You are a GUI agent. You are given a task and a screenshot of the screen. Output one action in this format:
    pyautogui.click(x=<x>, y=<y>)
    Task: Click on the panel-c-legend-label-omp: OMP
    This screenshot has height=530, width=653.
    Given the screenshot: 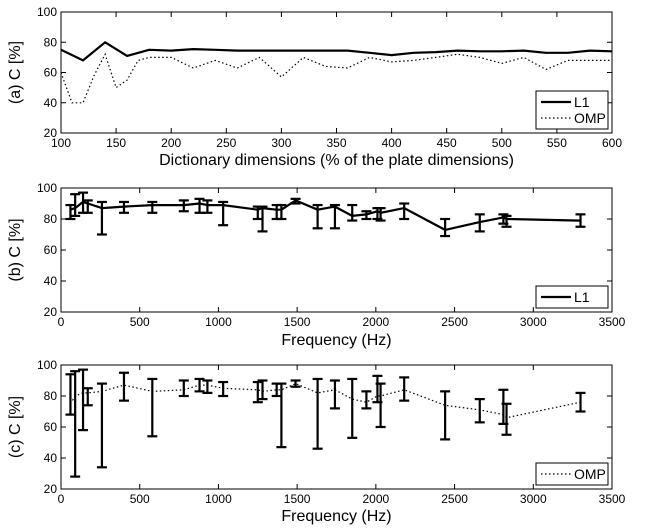 What is the action you would take?
    pyautogui.click(x=590, y=474)
    